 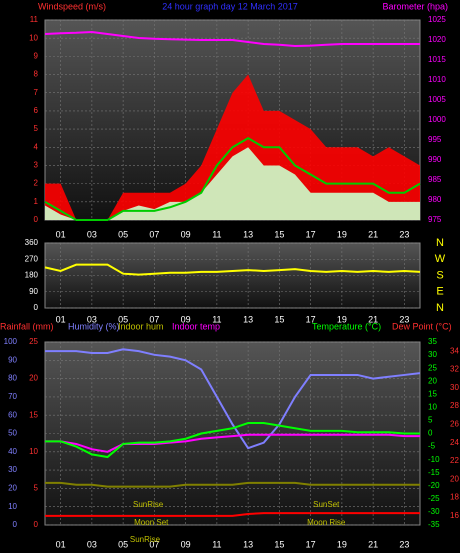 What do you see at coordinates (36, 92) in the screenshot?
I see `y-tick-label: 7` at bounding box center [36, 92].